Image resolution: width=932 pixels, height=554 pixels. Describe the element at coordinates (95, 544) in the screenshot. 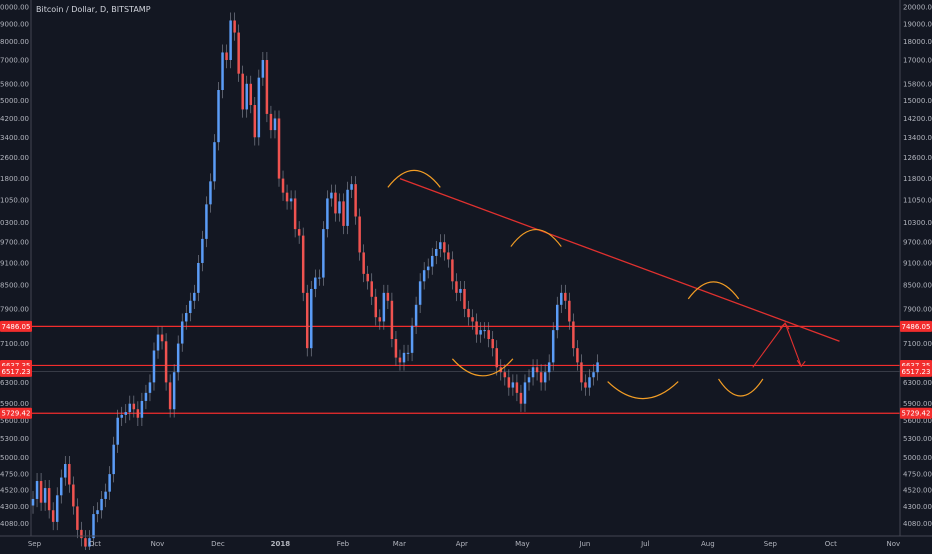

I see `x-tick-label: Oct` at that location.